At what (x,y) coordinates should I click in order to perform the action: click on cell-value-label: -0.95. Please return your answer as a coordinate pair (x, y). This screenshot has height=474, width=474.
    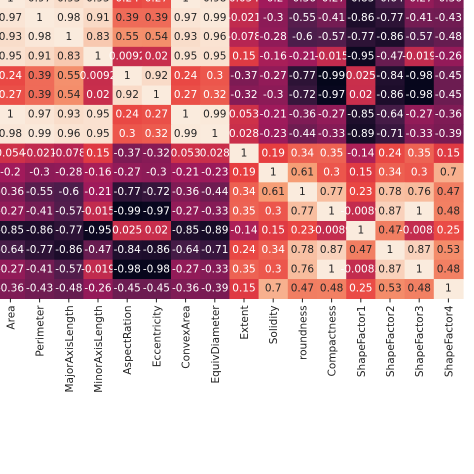
    Looking at the image, I should click on (97, 231).